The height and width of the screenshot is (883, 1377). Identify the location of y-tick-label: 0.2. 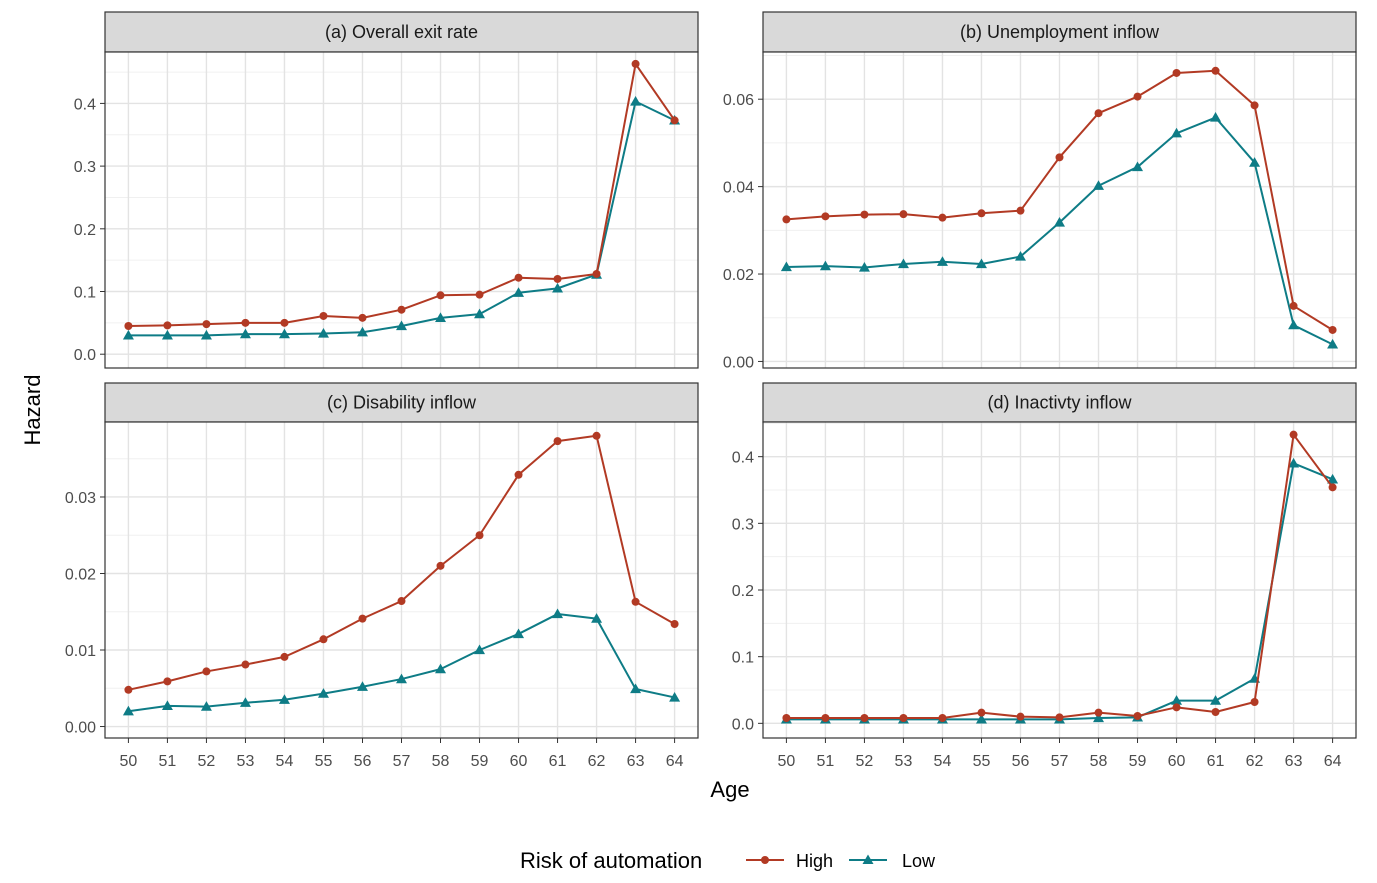
(743, 591).